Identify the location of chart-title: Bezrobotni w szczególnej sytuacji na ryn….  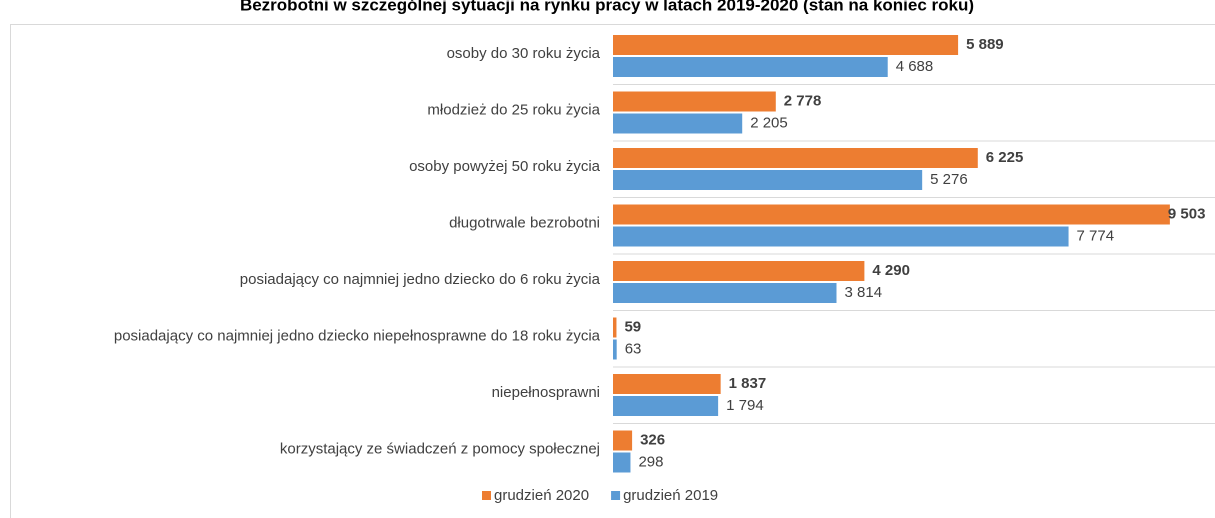
(607, 7).